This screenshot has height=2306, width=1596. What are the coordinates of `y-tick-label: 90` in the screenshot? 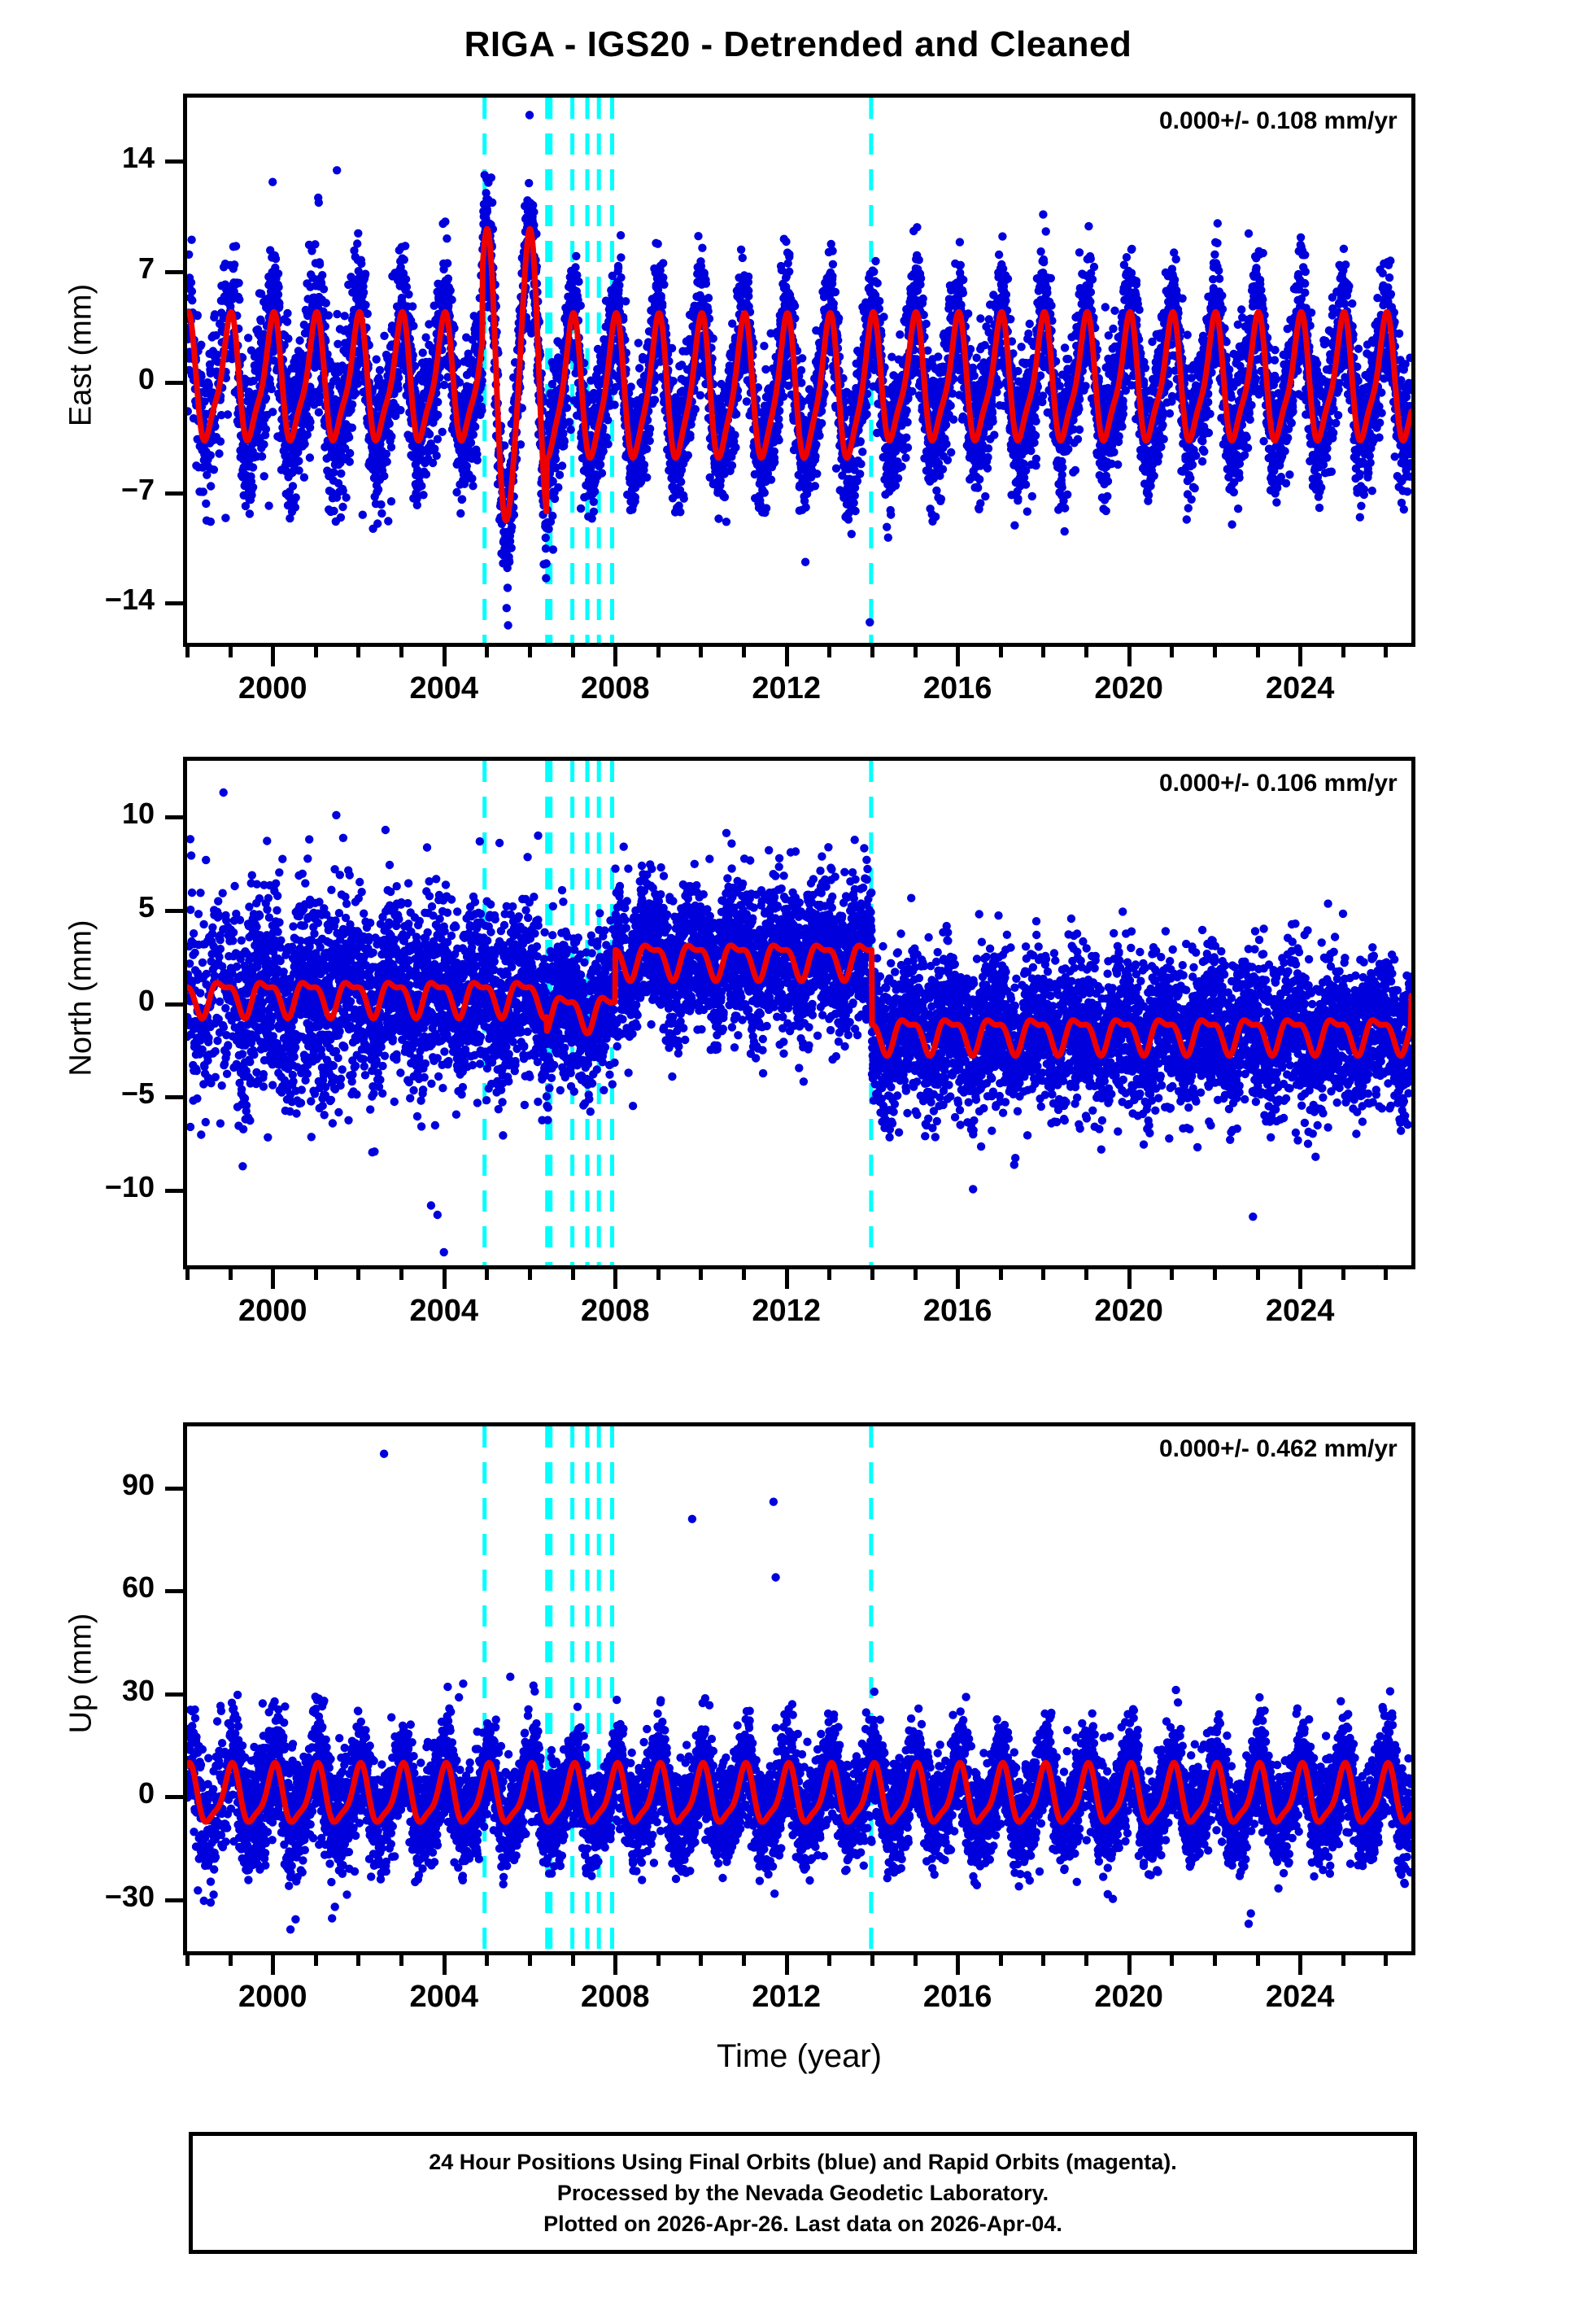 It's located at (79, 1485).